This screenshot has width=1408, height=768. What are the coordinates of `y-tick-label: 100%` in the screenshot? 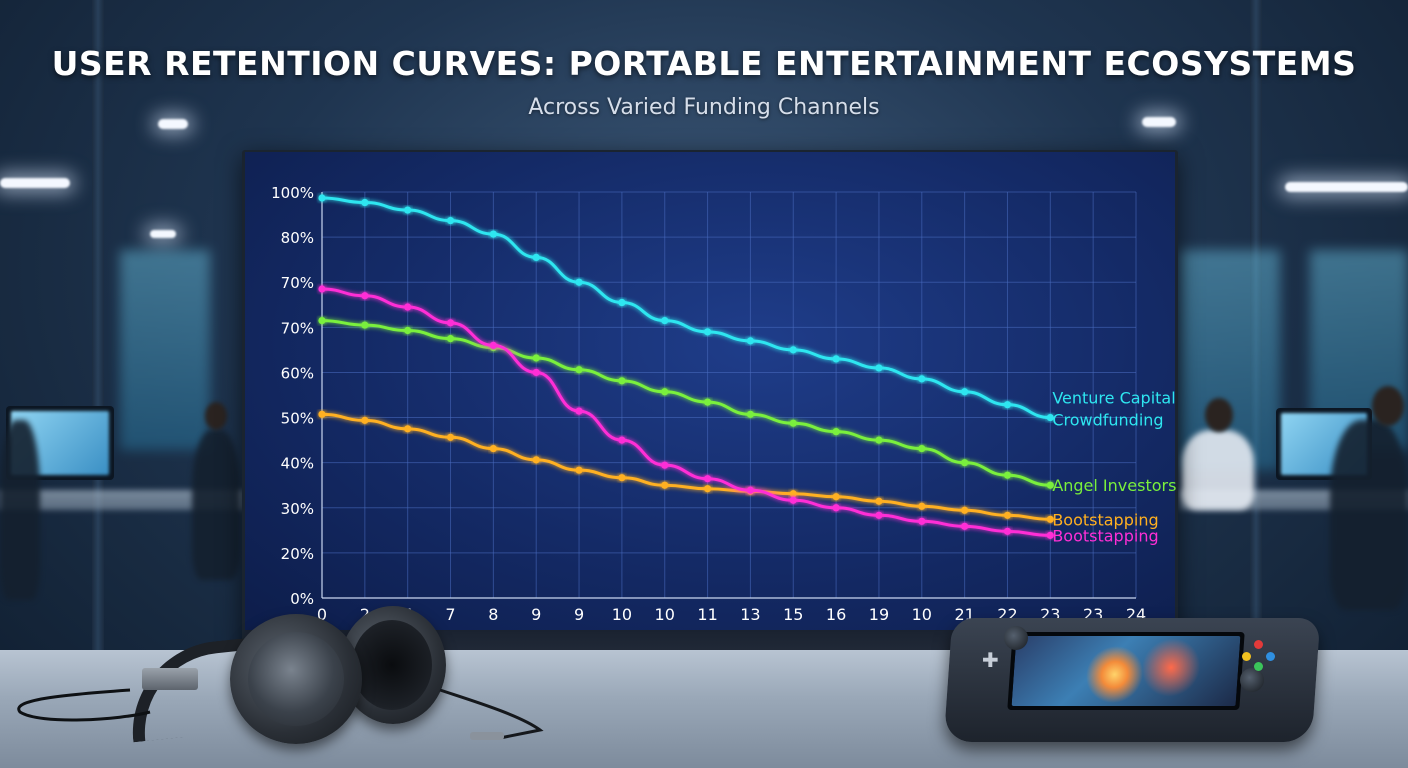 It's located at (292, 193).